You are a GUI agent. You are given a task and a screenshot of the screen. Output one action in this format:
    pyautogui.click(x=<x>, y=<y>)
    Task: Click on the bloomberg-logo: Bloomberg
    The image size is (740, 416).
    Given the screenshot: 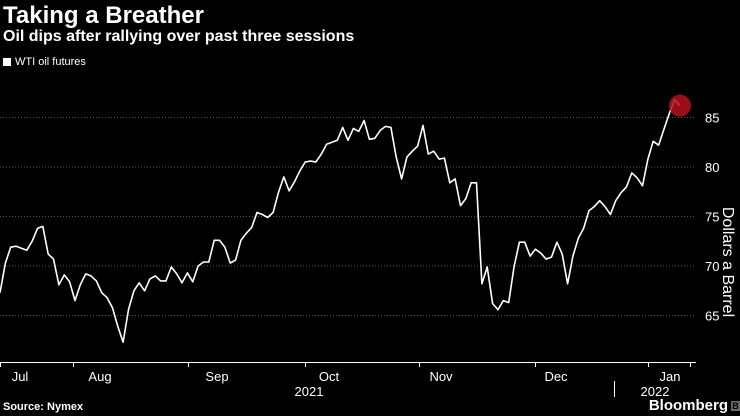 What is the action you would take?
    pyautogui.click(x=688, y=405)
    